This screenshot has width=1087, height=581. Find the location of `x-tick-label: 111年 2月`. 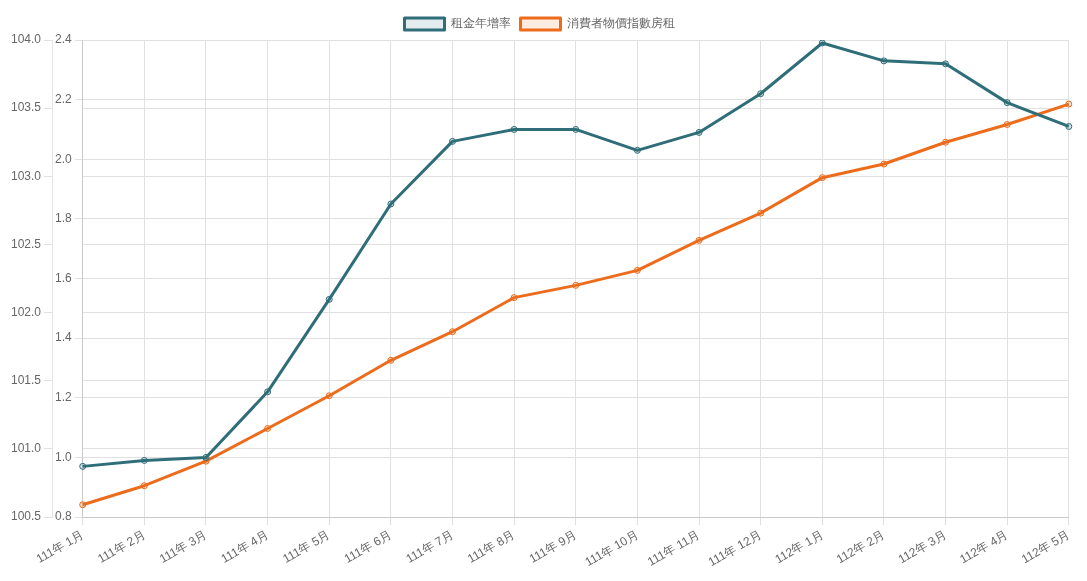

x-tick-label: 111年 2月 is located at coordinates (121, 546).